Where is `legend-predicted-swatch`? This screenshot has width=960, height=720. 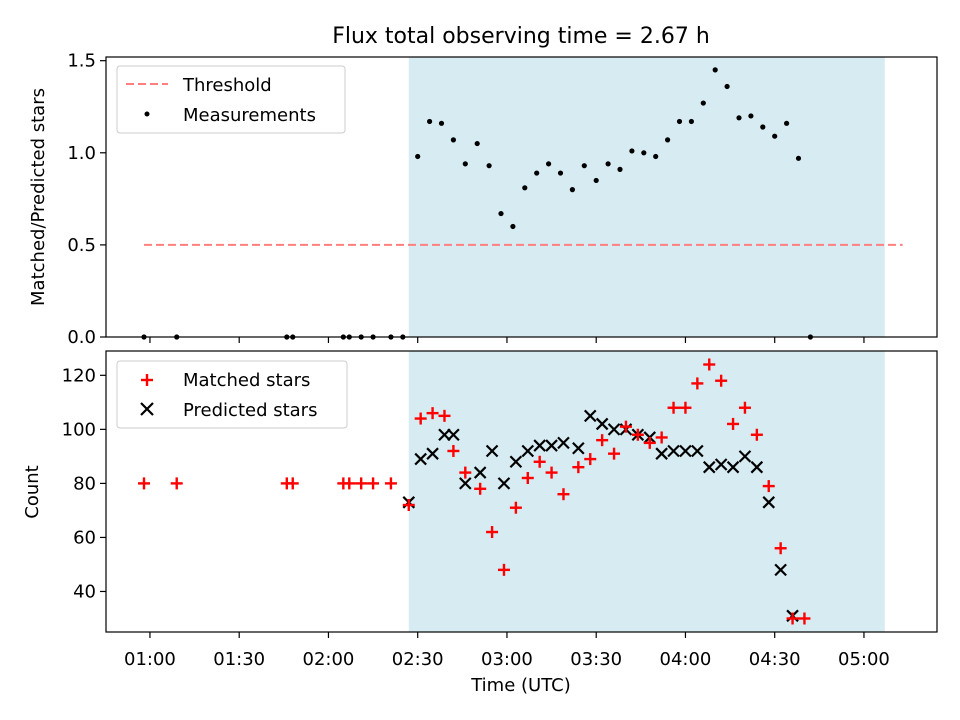 legend-predicted-swatch is located at coordinates (147, 409).